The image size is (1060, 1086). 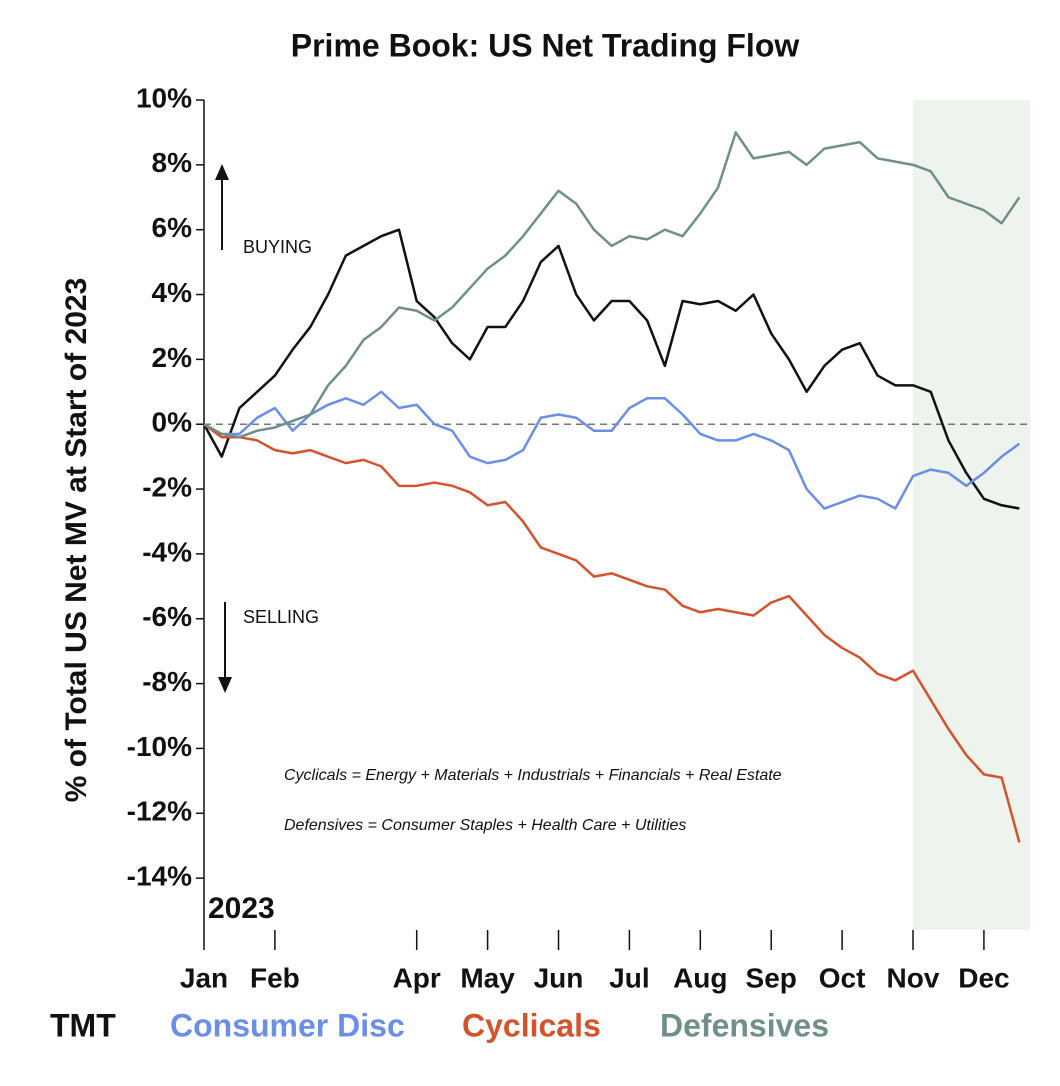 What do you see at coordinates (287, 1025) in the screenshot?
I see `legend-entry: Consumer Disc` at bounding box center [287, 1025].